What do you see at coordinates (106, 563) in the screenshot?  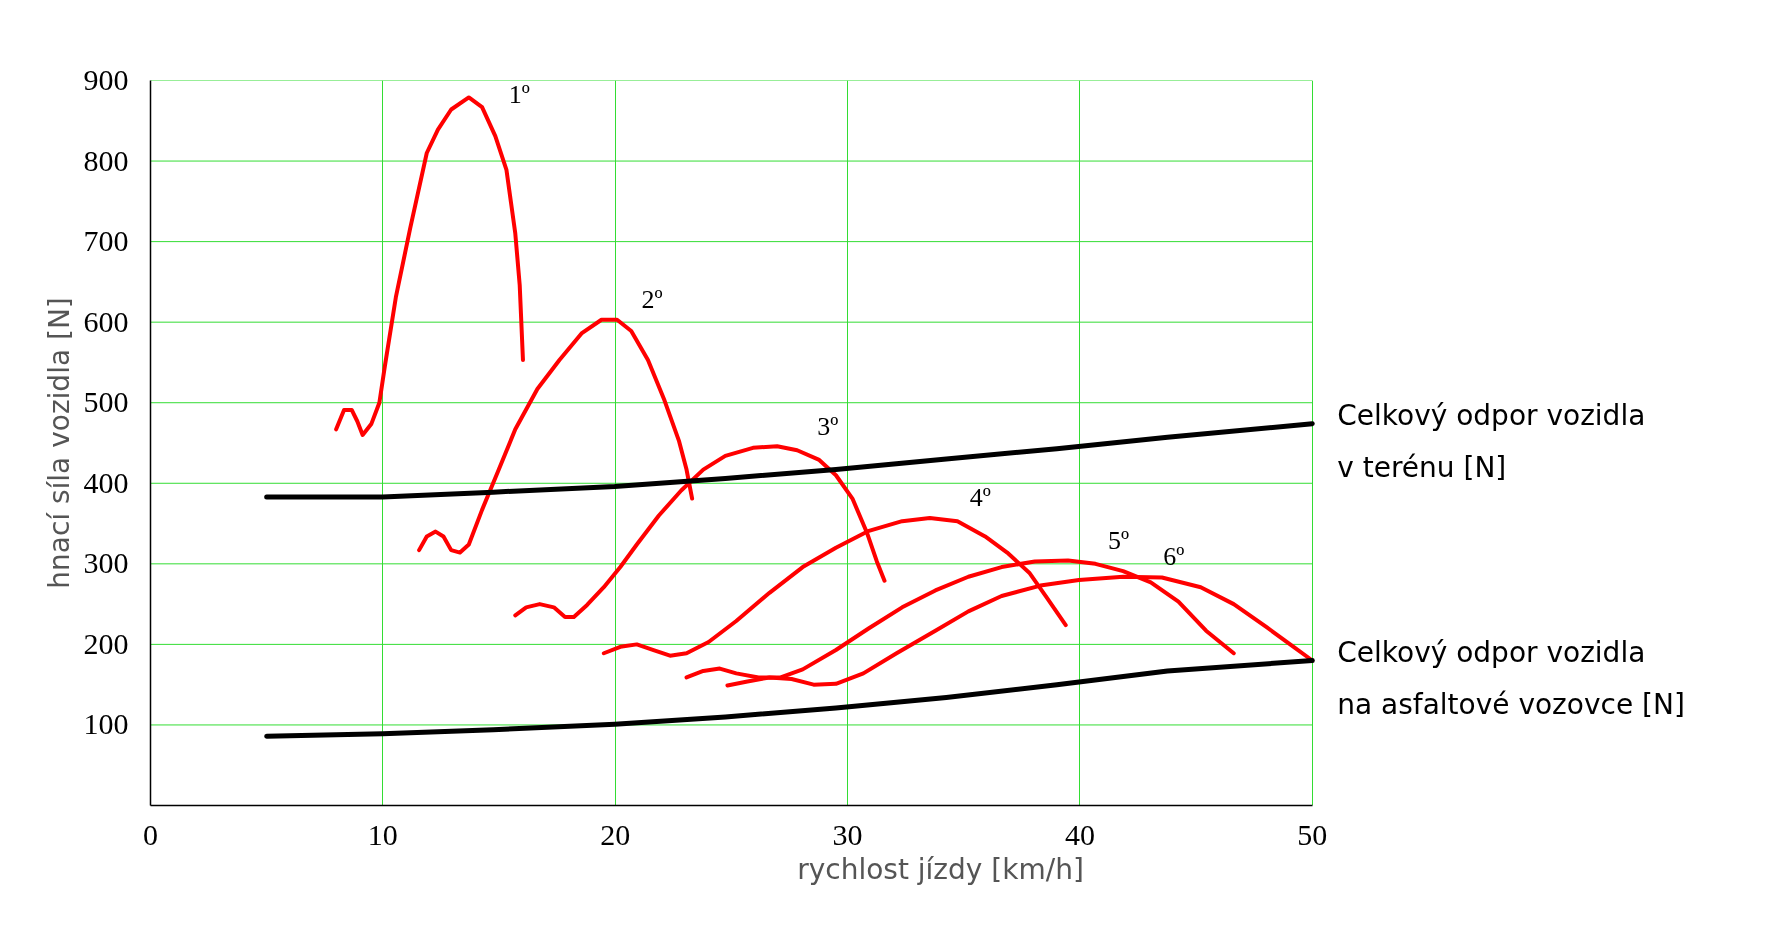 I see `y-tick-label: 300` at bounding box center [106, 563].